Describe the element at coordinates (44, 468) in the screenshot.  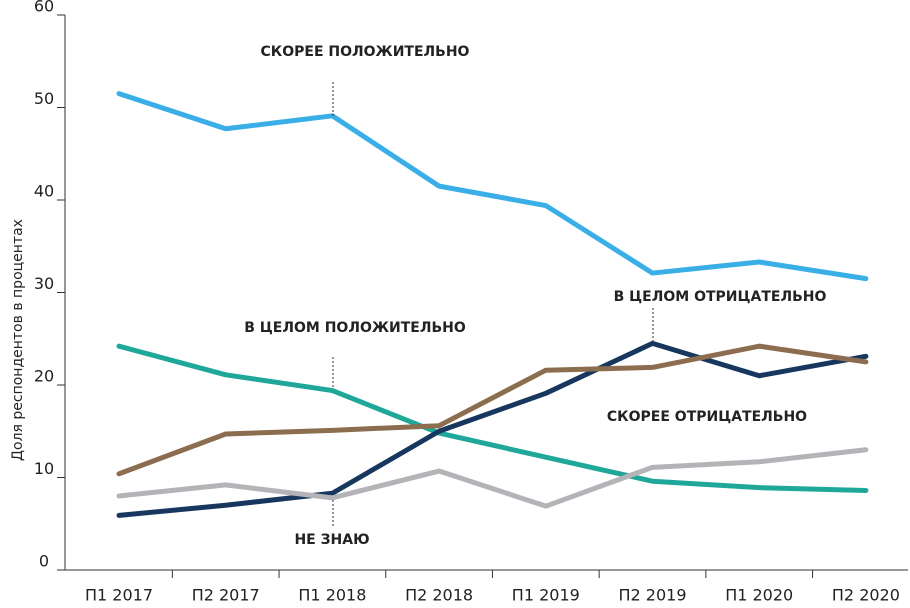
I see `y-tick-label: 10` at that location.